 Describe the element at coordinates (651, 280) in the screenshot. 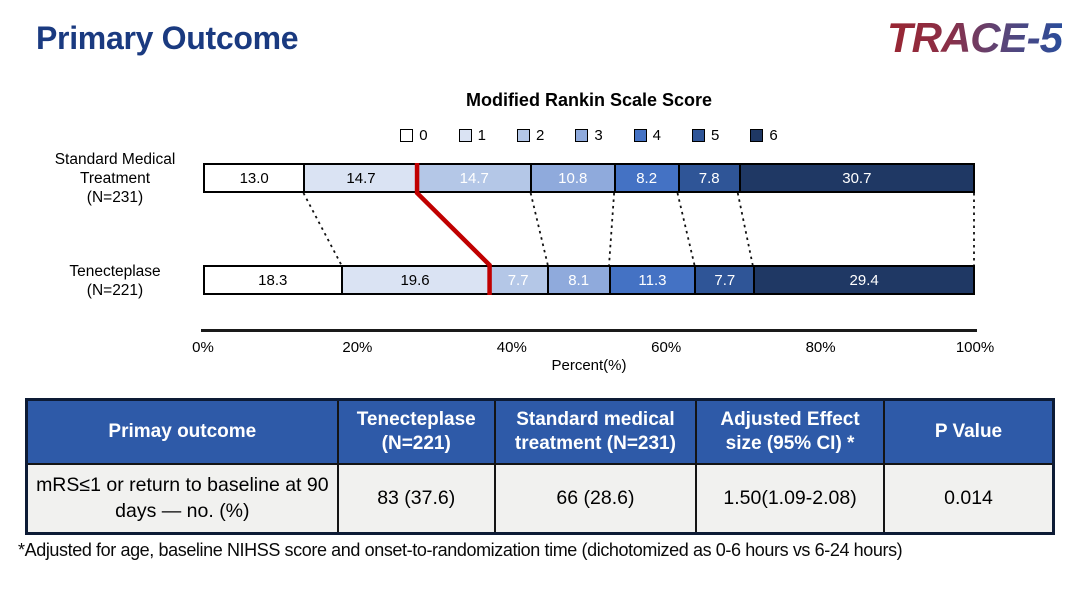

I see `bar-segment-mrs4: 11.3` at that location.